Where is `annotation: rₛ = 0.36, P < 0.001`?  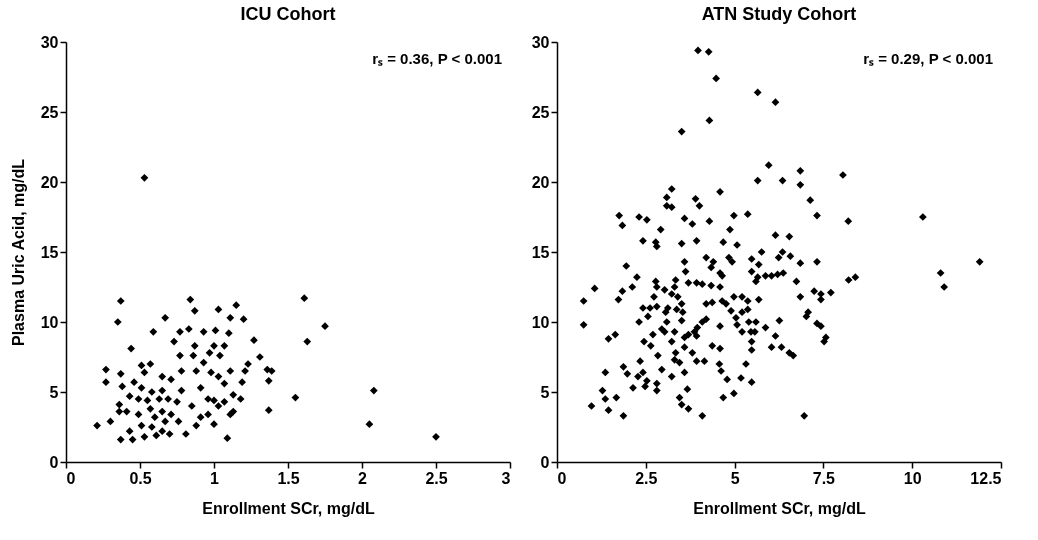 annotation: rₛ = 0.36, P < 0.001 is located at coordinates (437, 58).